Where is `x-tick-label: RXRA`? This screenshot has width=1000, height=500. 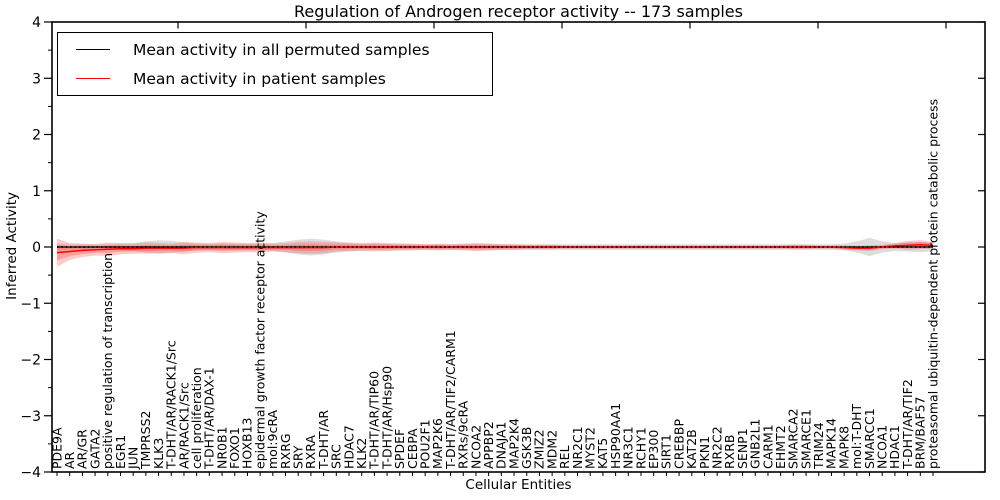 x-tick-label: RXRA is located at coordinates (310, 452).